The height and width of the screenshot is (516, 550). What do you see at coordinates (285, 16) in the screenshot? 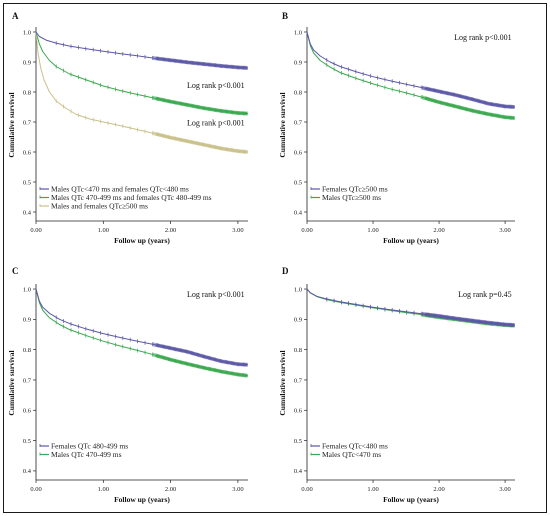
I see `panel-letter: B` at bounding box center [285, 16].